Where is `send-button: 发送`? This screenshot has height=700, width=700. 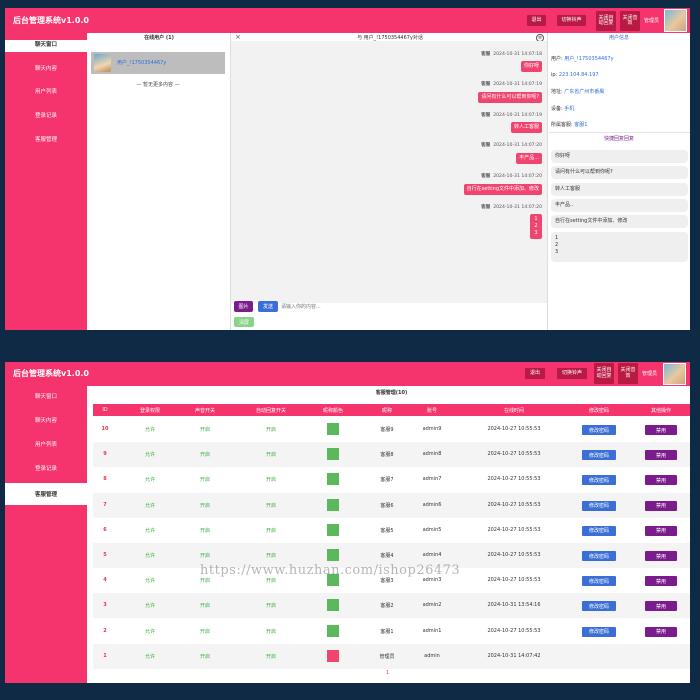 send-button: 发送 is located at coordinates (268, 306).